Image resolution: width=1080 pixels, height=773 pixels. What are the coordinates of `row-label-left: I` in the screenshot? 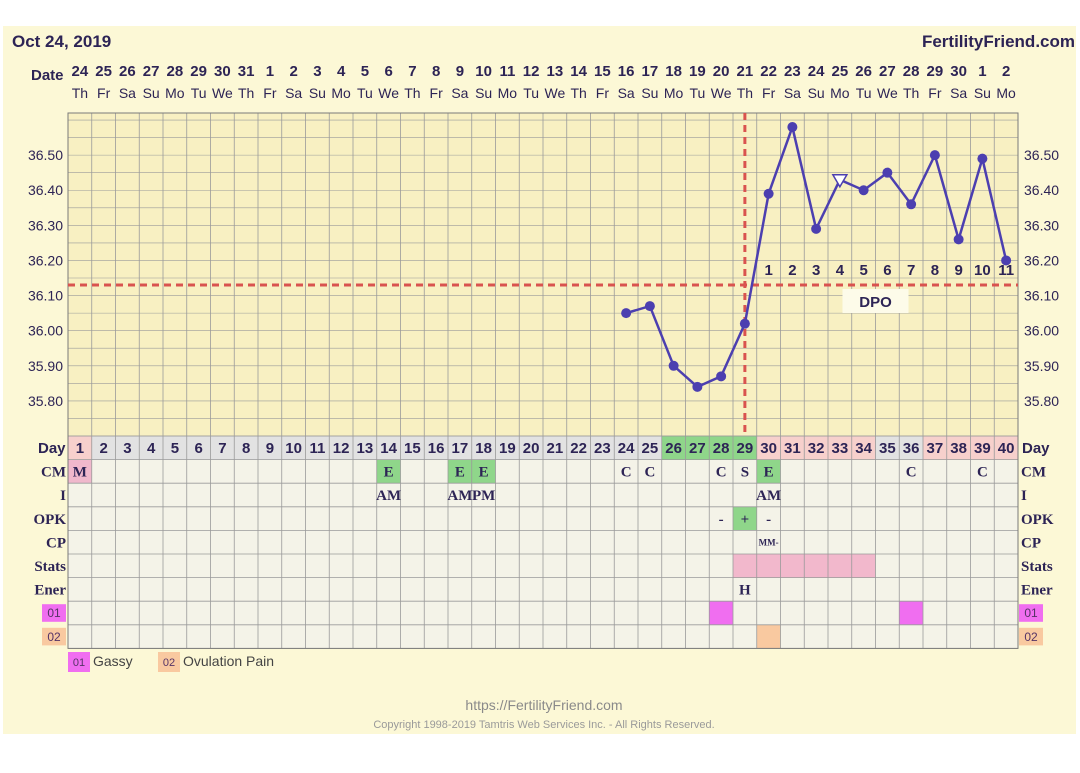 It's located at (63, 496).